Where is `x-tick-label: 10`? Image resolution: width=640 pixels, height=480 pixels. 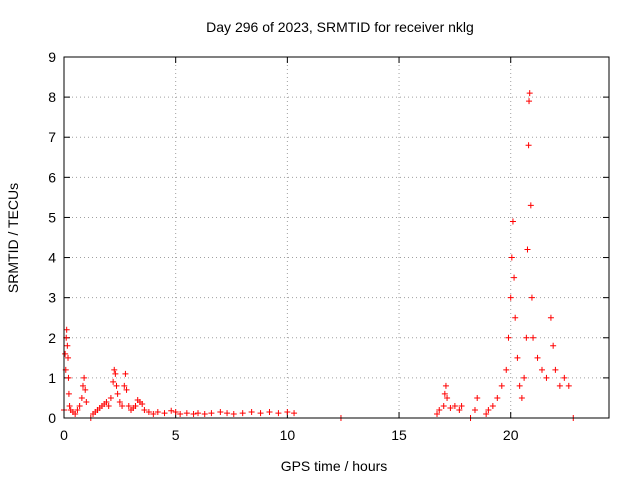 x-tick-label: 10 is located at coordinates (288, 435).